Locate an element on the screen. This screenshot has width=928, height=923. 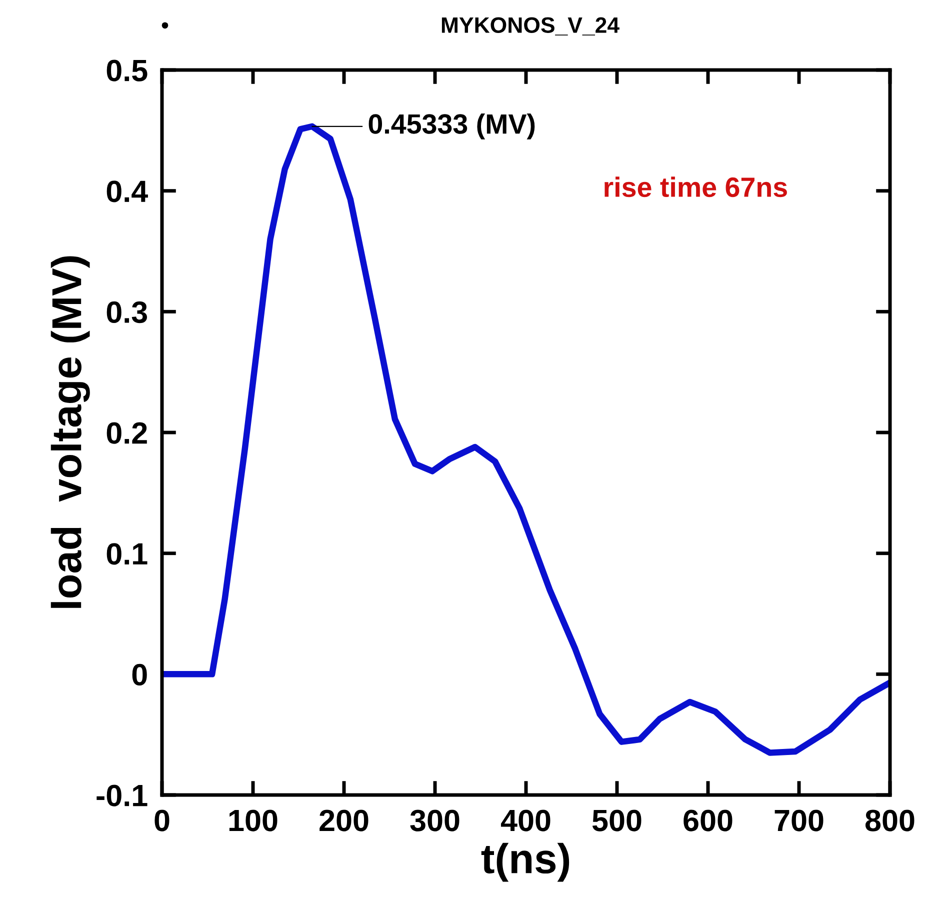
x-tick-label: 100 is located at coordinates (253, 821).